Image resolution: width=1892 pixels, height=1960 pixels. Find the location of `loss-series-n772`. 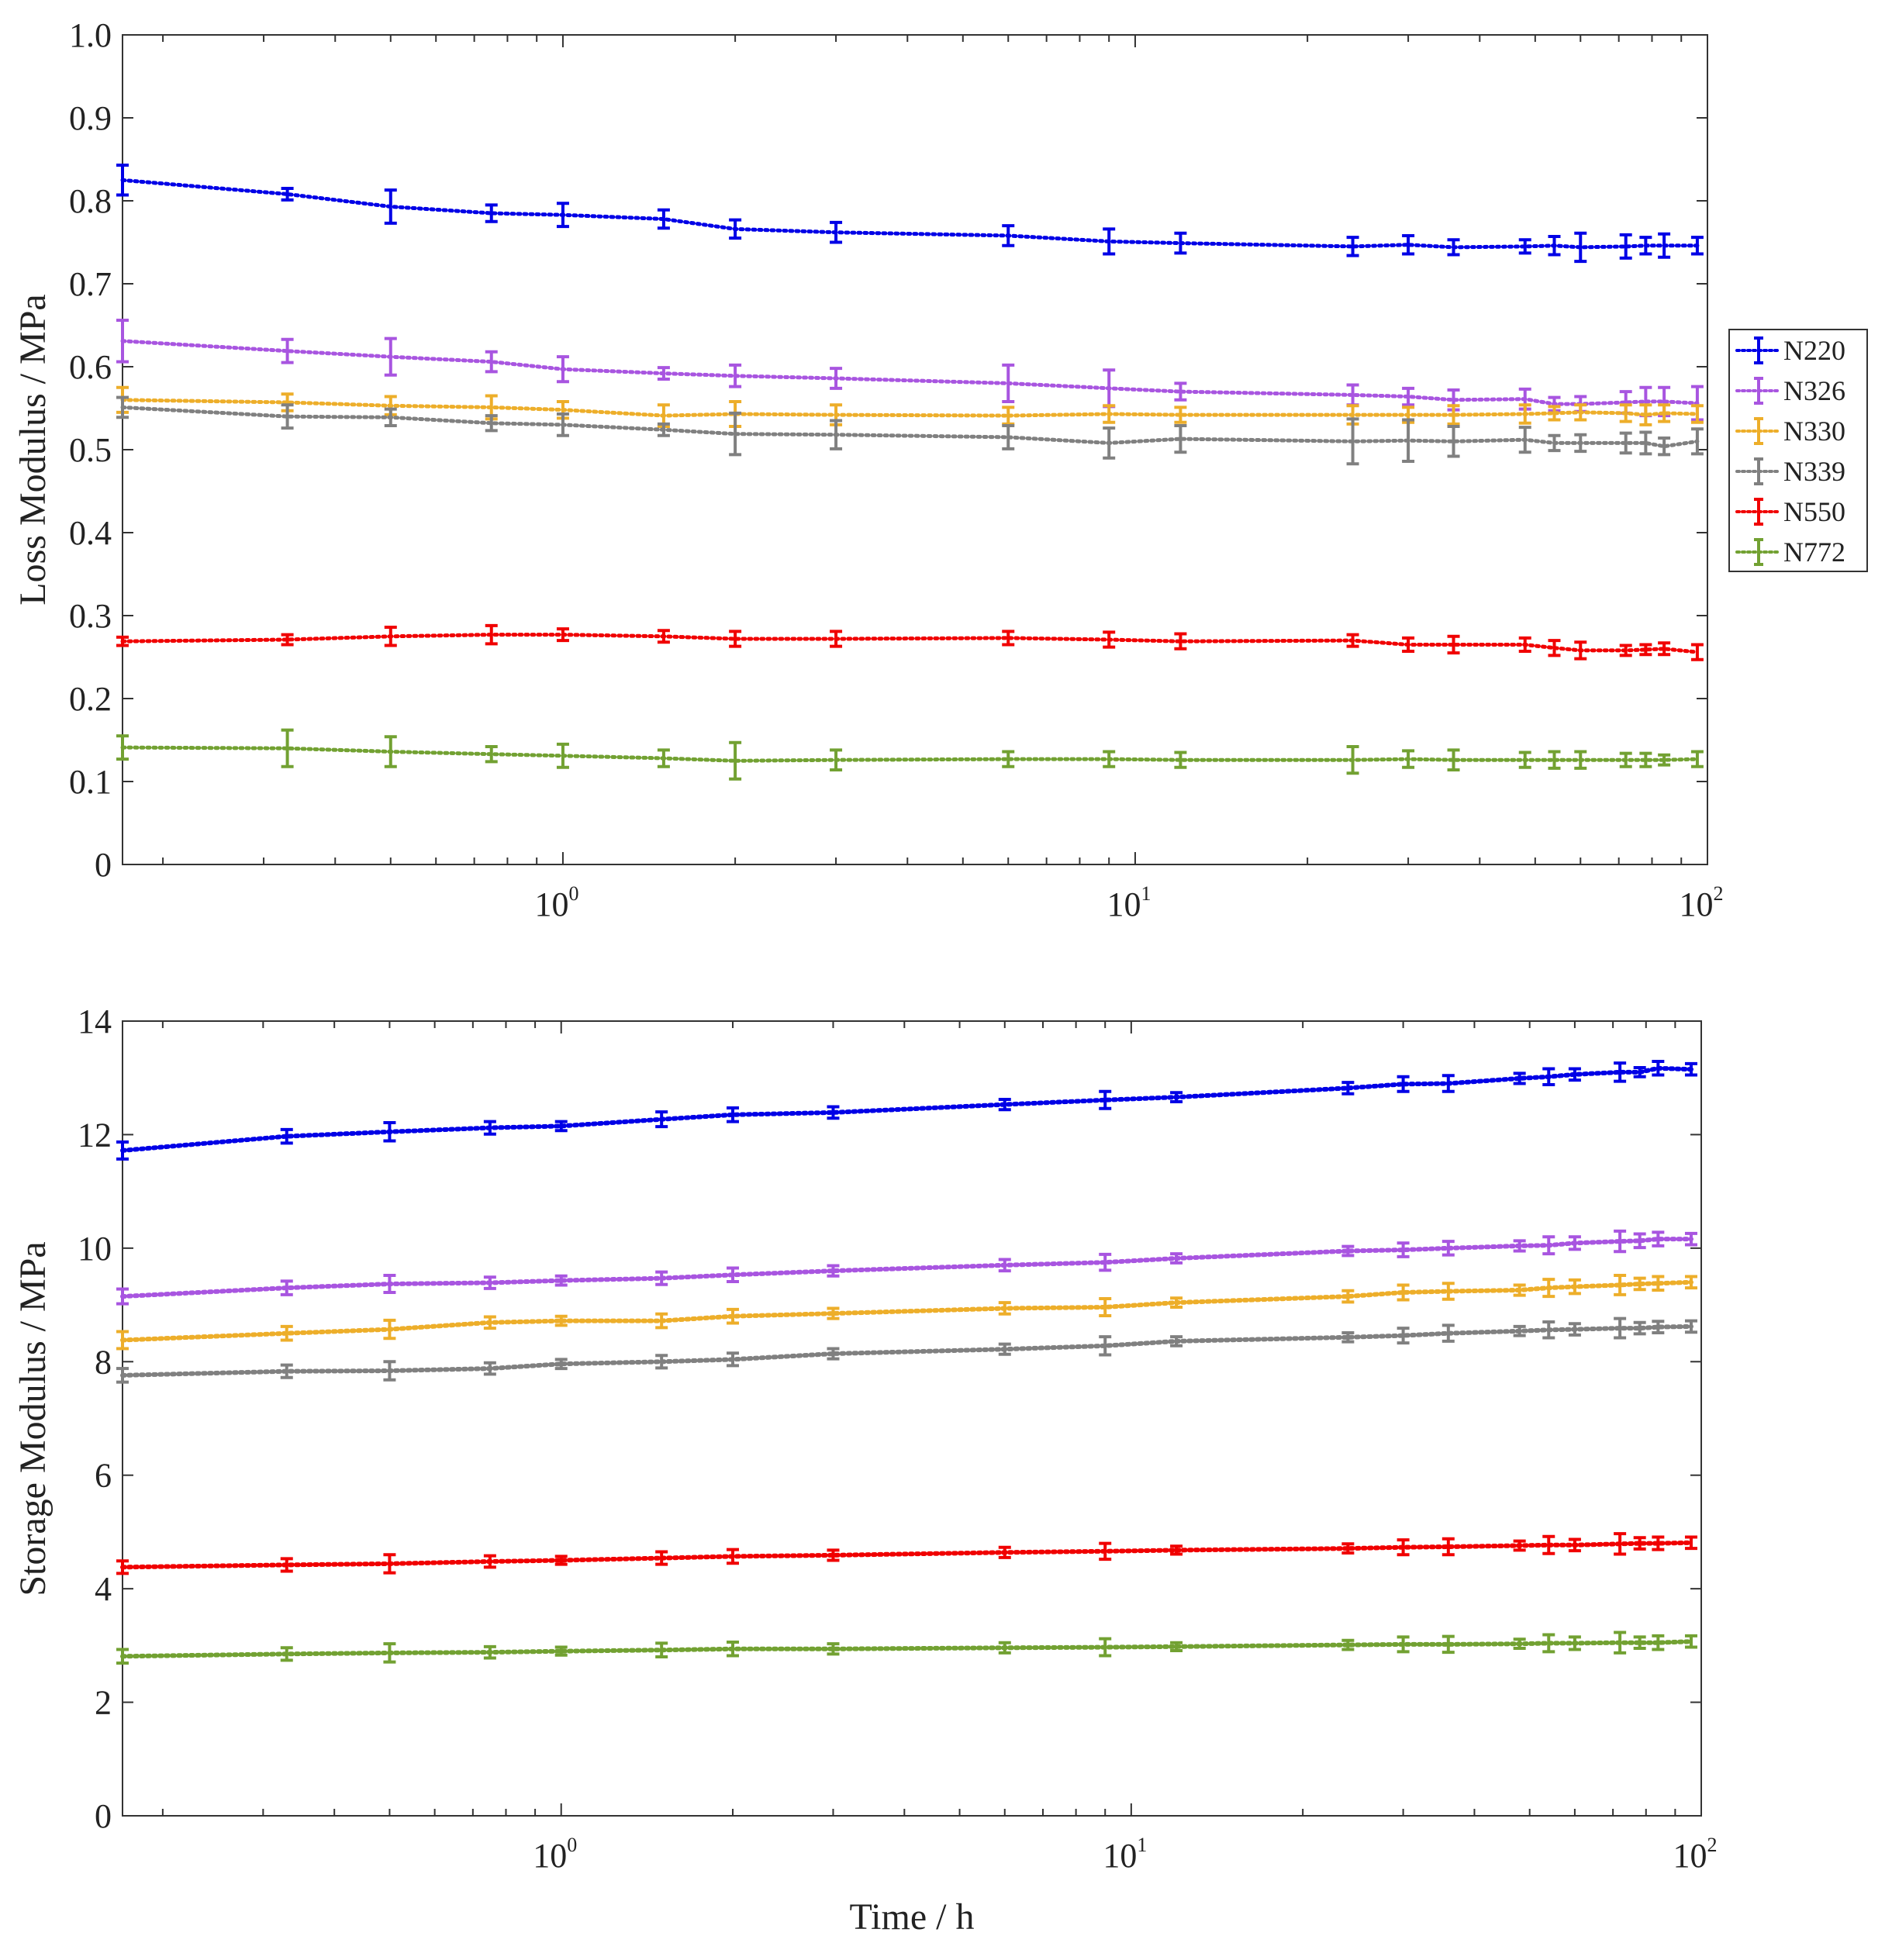

loss-series-n772 is located at coordinates (910, 754).